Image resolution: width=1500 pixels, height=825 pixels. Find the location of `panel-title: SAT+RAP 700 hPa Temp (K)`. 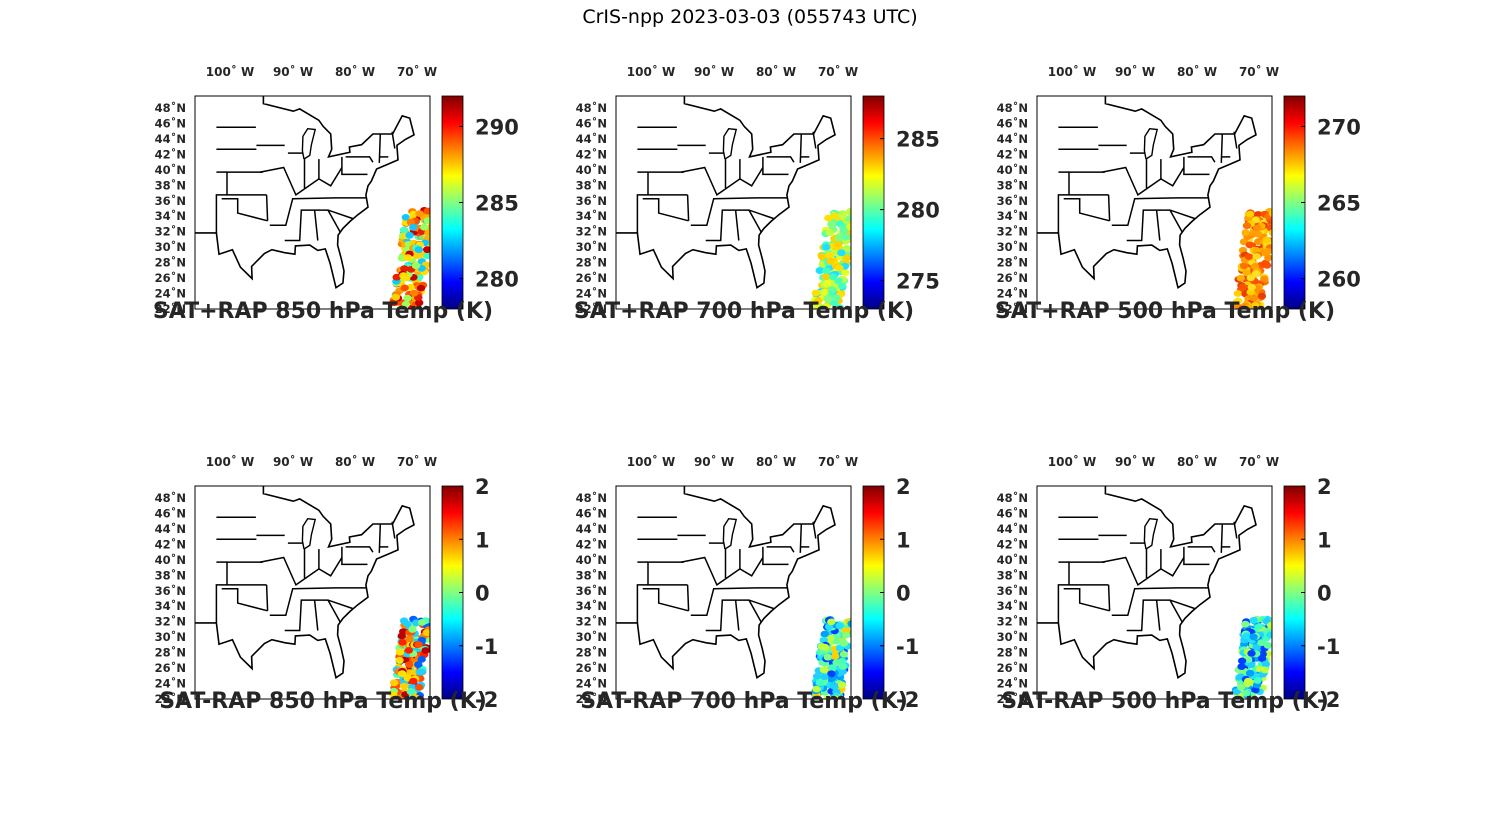

panel-title: SAT+RAP 700 hPa Temp (K) is located at coordinates (744, 311).